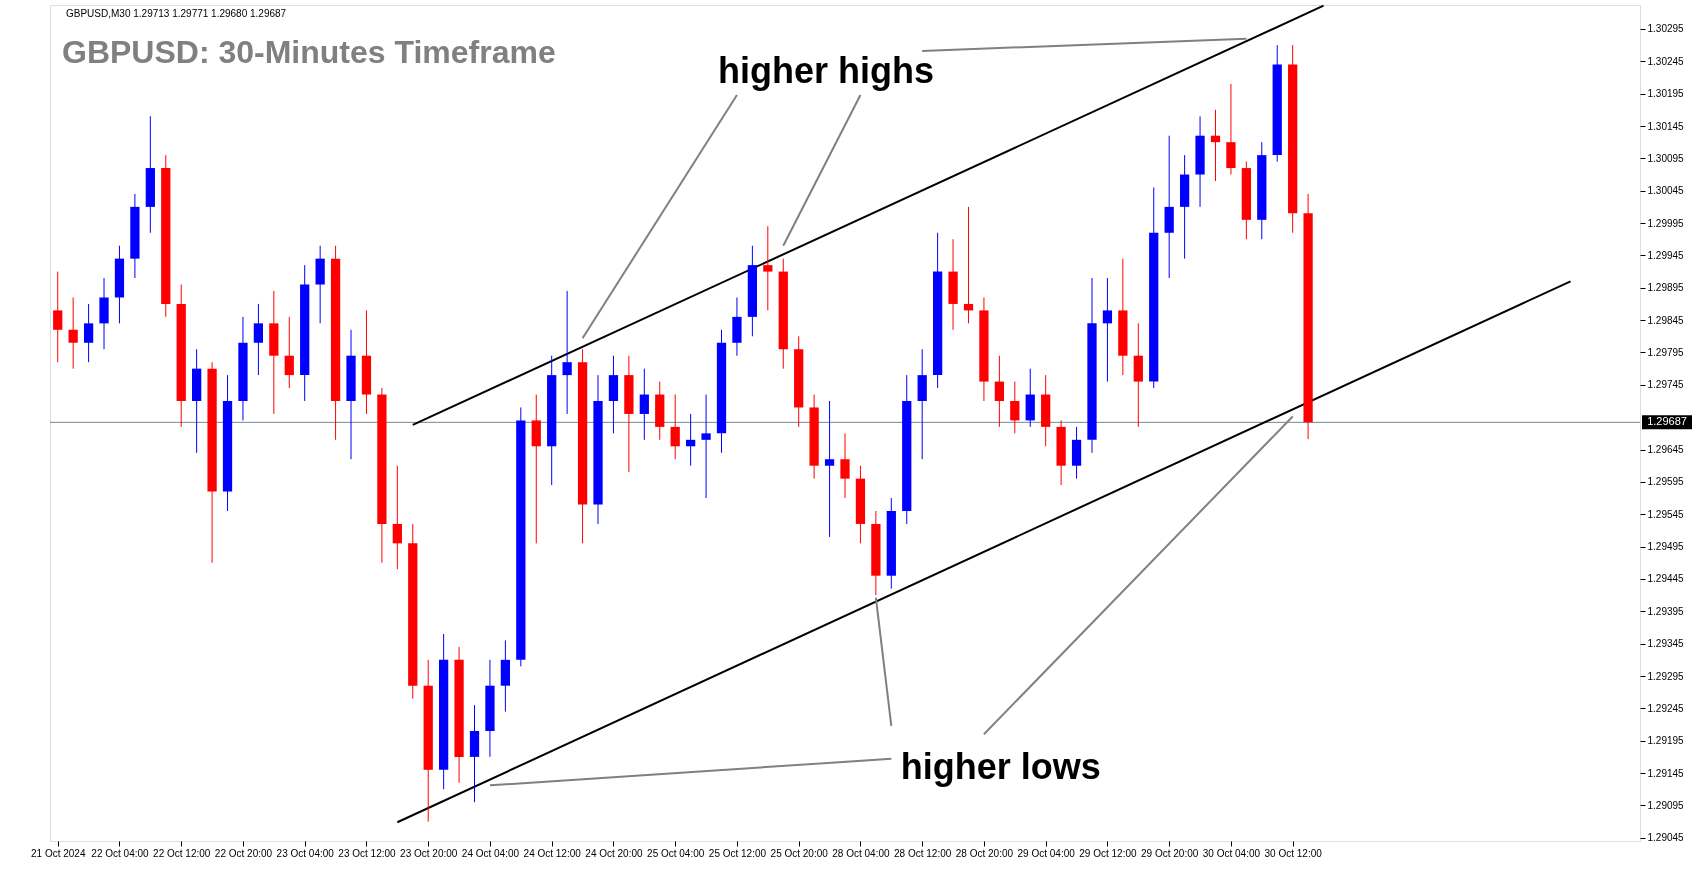 This screenshot has width=1705, height=888. I want to click on x-tick-label: 30 Oct 12:00, so click(1293, 853).